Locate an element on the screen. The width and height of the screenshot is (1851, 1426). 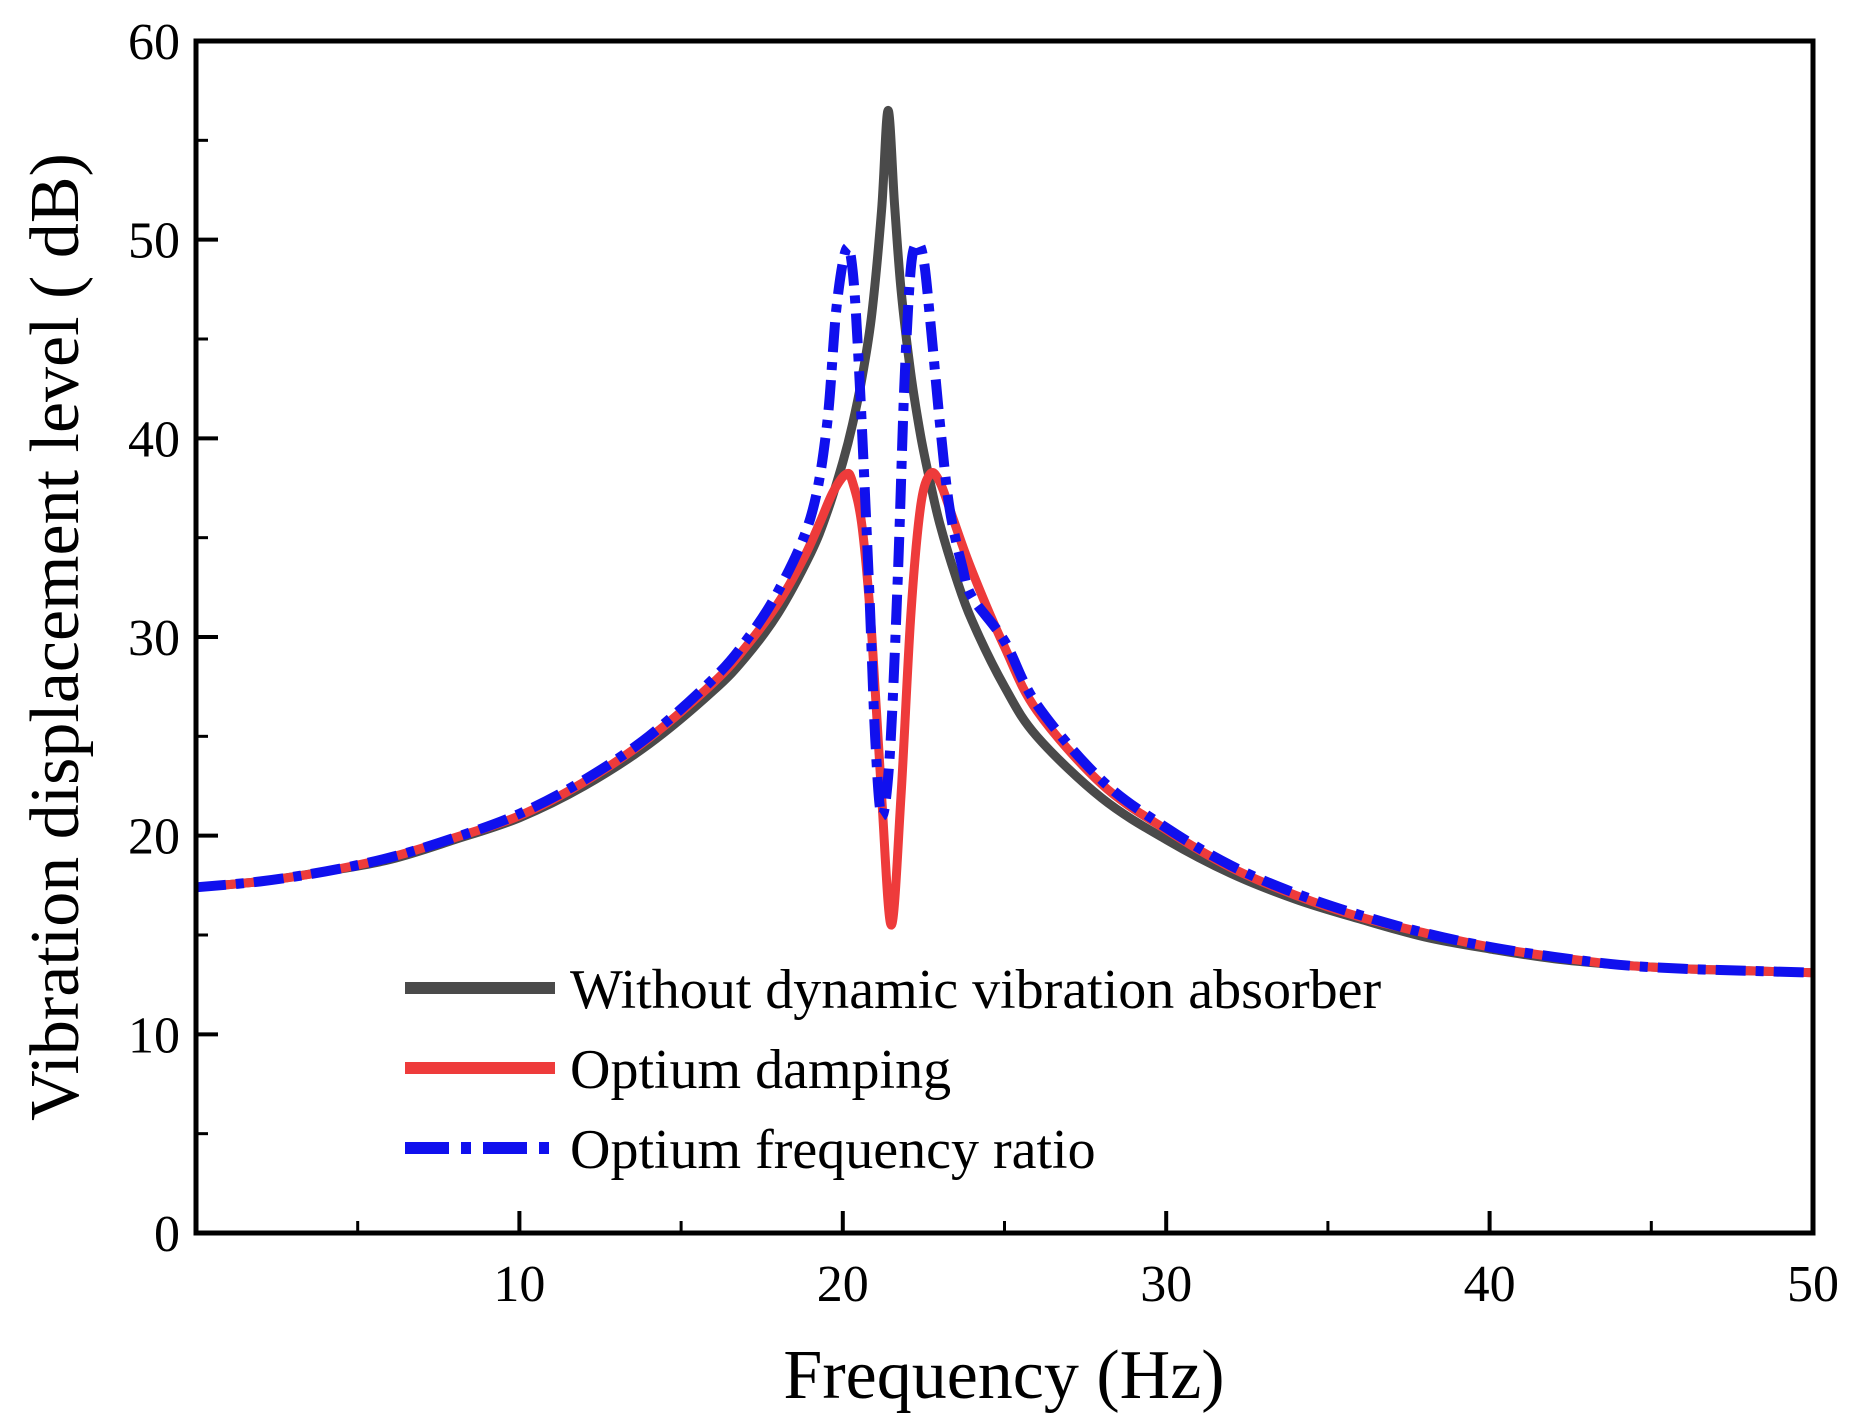
x-tick-label: 30 is located at coordinates (1166, 1284).